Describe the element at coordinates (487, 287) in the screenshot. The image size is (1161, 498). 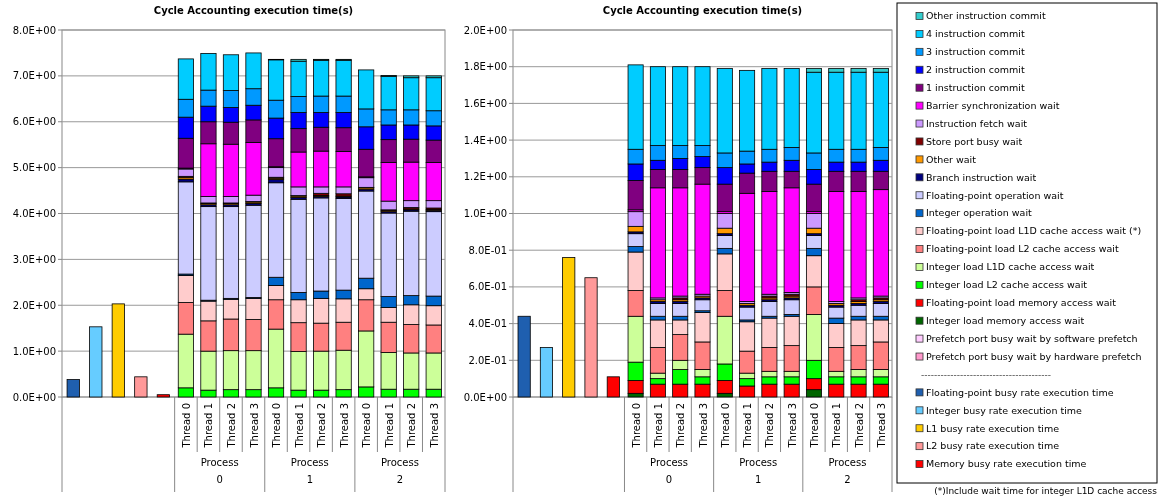
I see `y-tick-label: 6.0E-01` at that location.